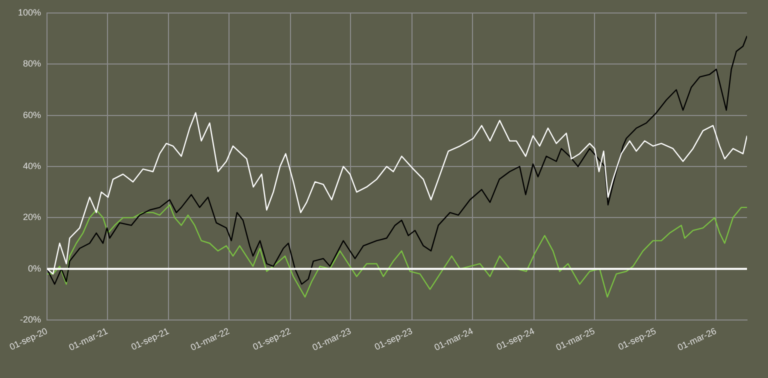 The width and height of the screenshot is (768, 378). Describe the element at coordinates (34, 268) in the screenshot. I see `y-tick-label: 0%` at that location.